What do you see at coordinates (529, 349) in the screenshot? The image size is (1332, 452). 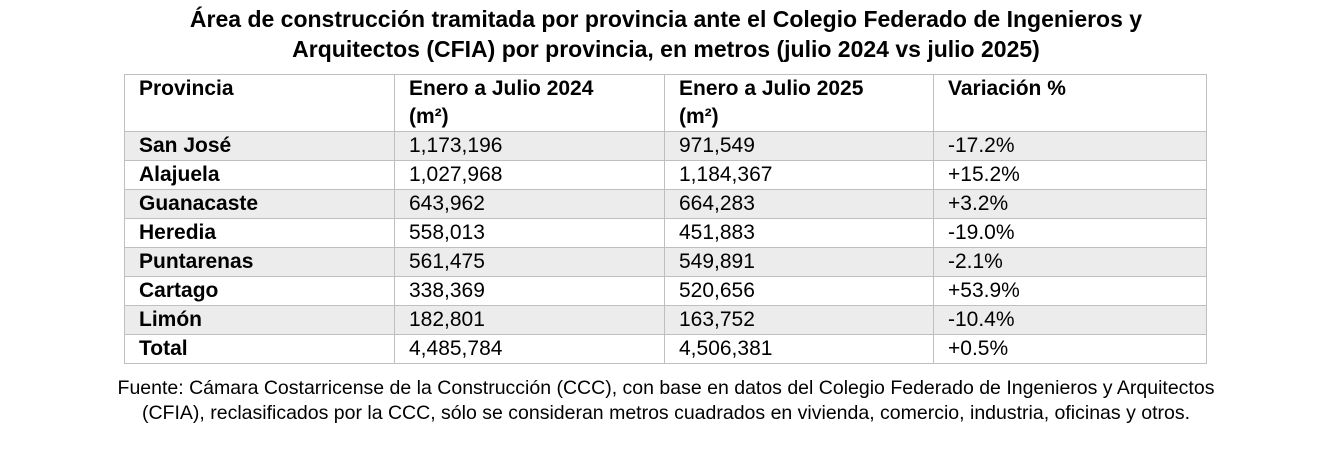 I see `cell-2024: 4,485,784` at bounding box center [529, 349].